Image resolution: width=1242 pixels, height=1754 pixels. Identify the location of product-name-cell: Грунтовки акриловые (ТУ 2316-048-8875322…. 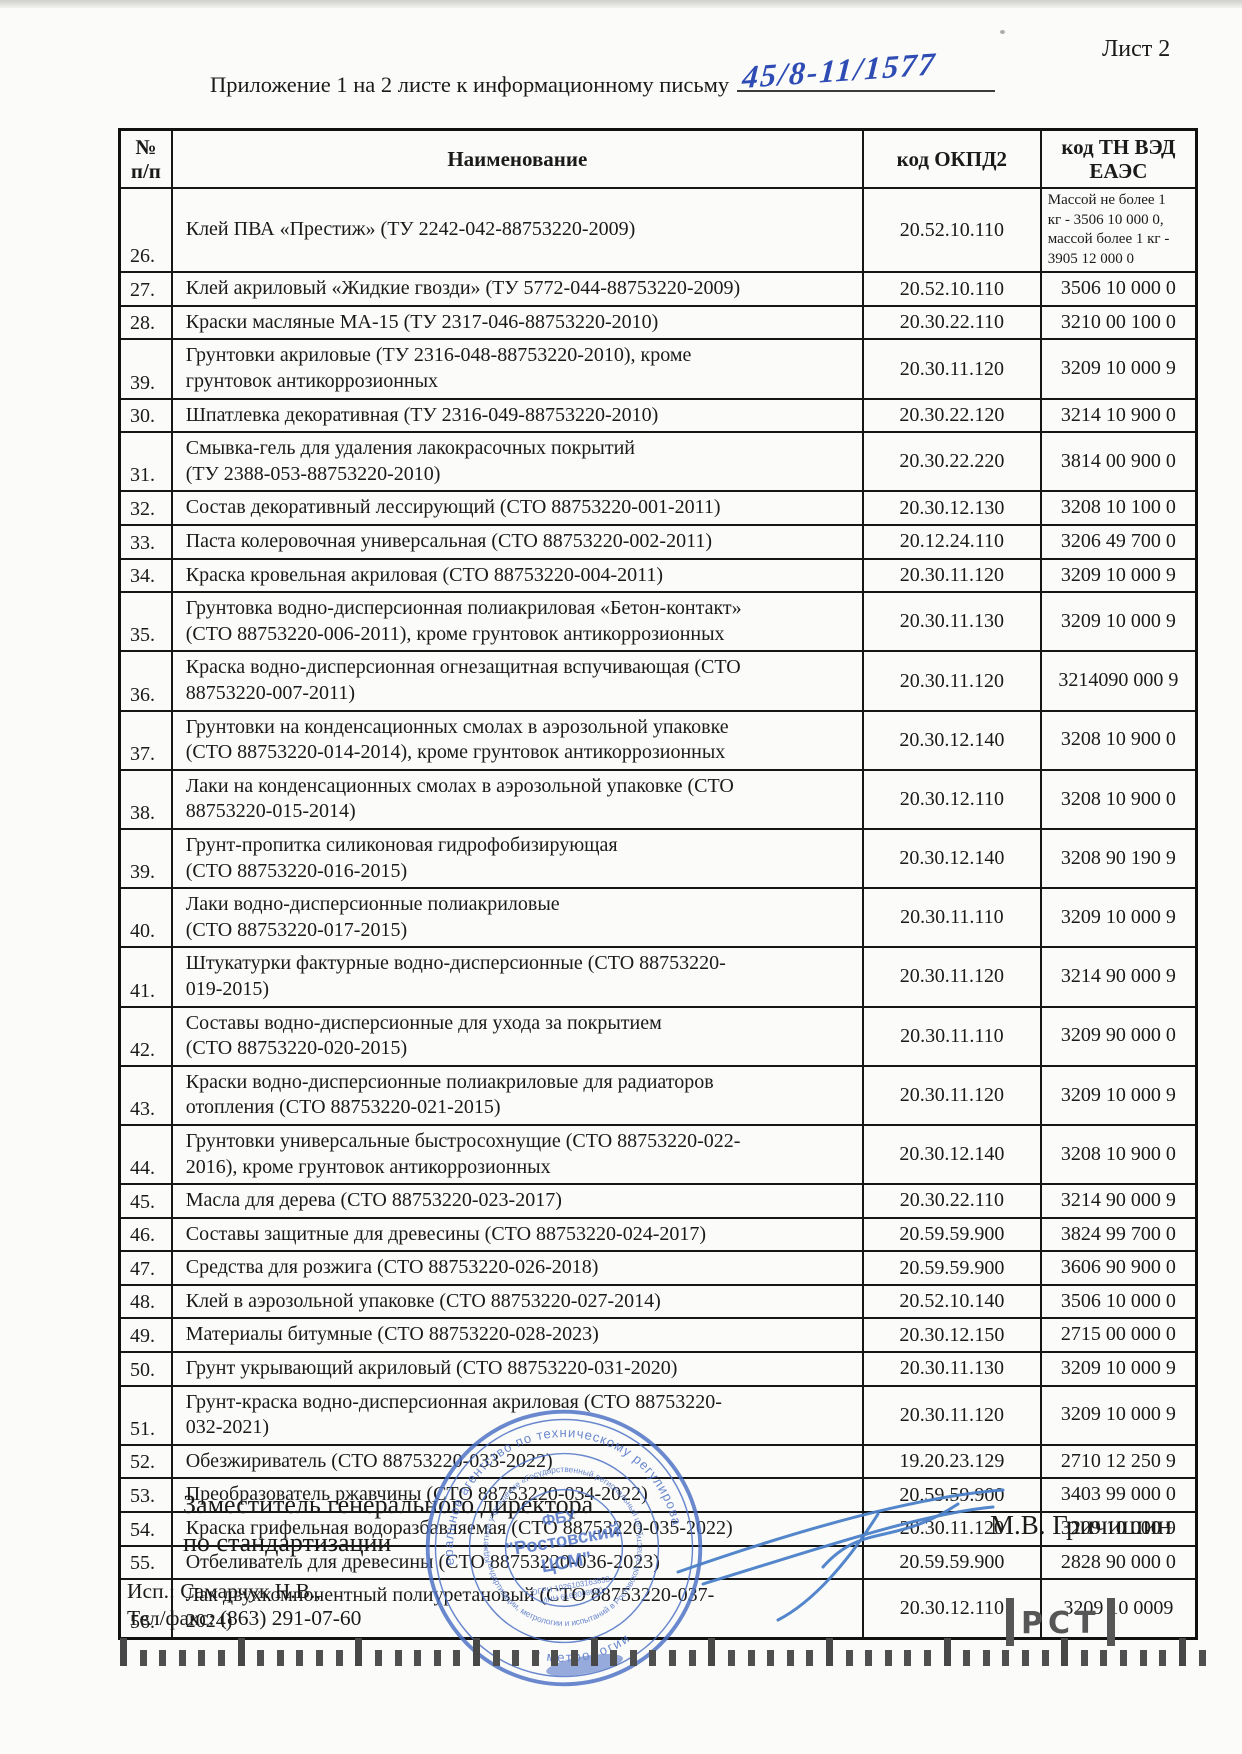
(517, 369).